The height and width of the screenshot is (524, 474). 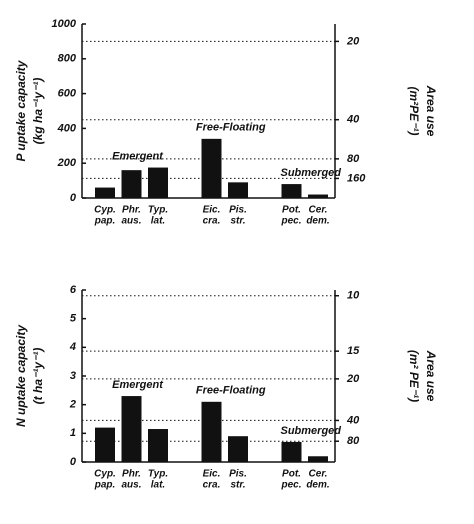 I want to click on y-tick-label: 6, so click(x=73, y=290).